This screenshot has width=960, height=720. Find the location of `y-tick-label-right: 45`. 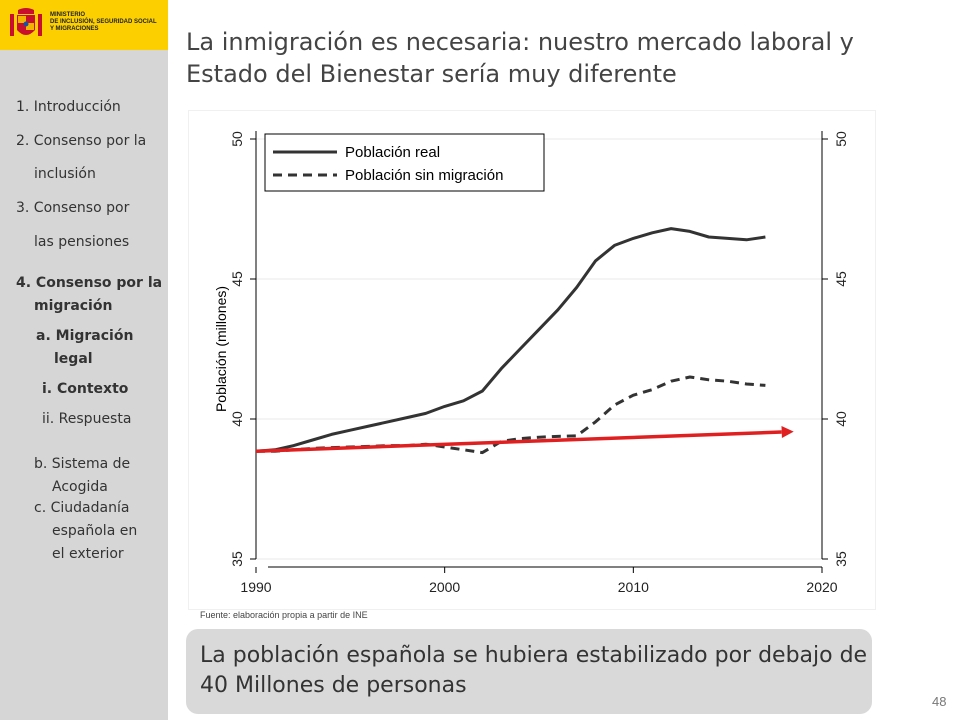

y-tick-label-right: 45 is located at coordinates (841, 279).